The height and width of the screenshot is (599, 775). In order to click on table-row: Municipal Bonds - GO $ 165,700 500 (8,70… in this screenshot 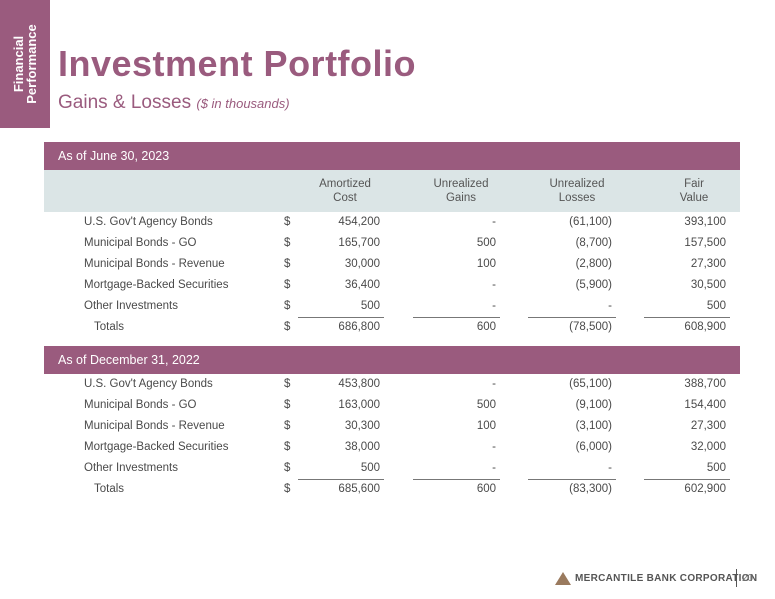, I will do `click(392, 243)`.